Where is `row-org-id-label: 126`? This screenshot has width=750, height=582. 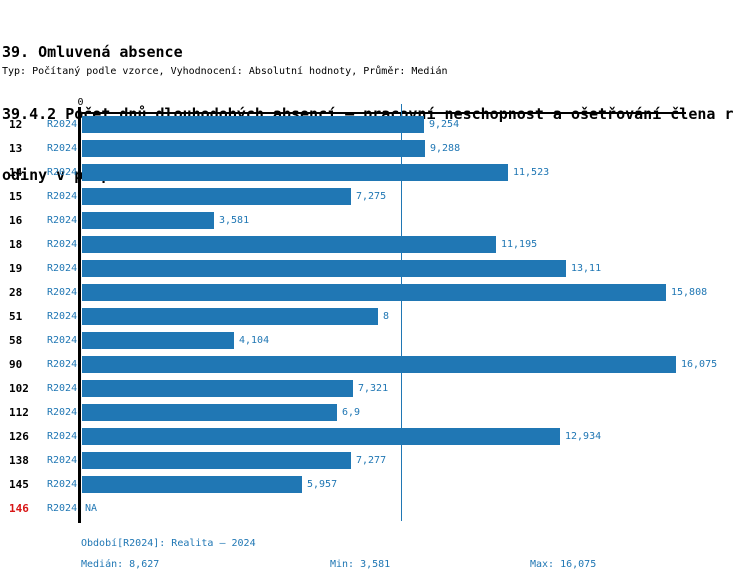 row-org-id-label: 126 is located at coordinates (19, 436).